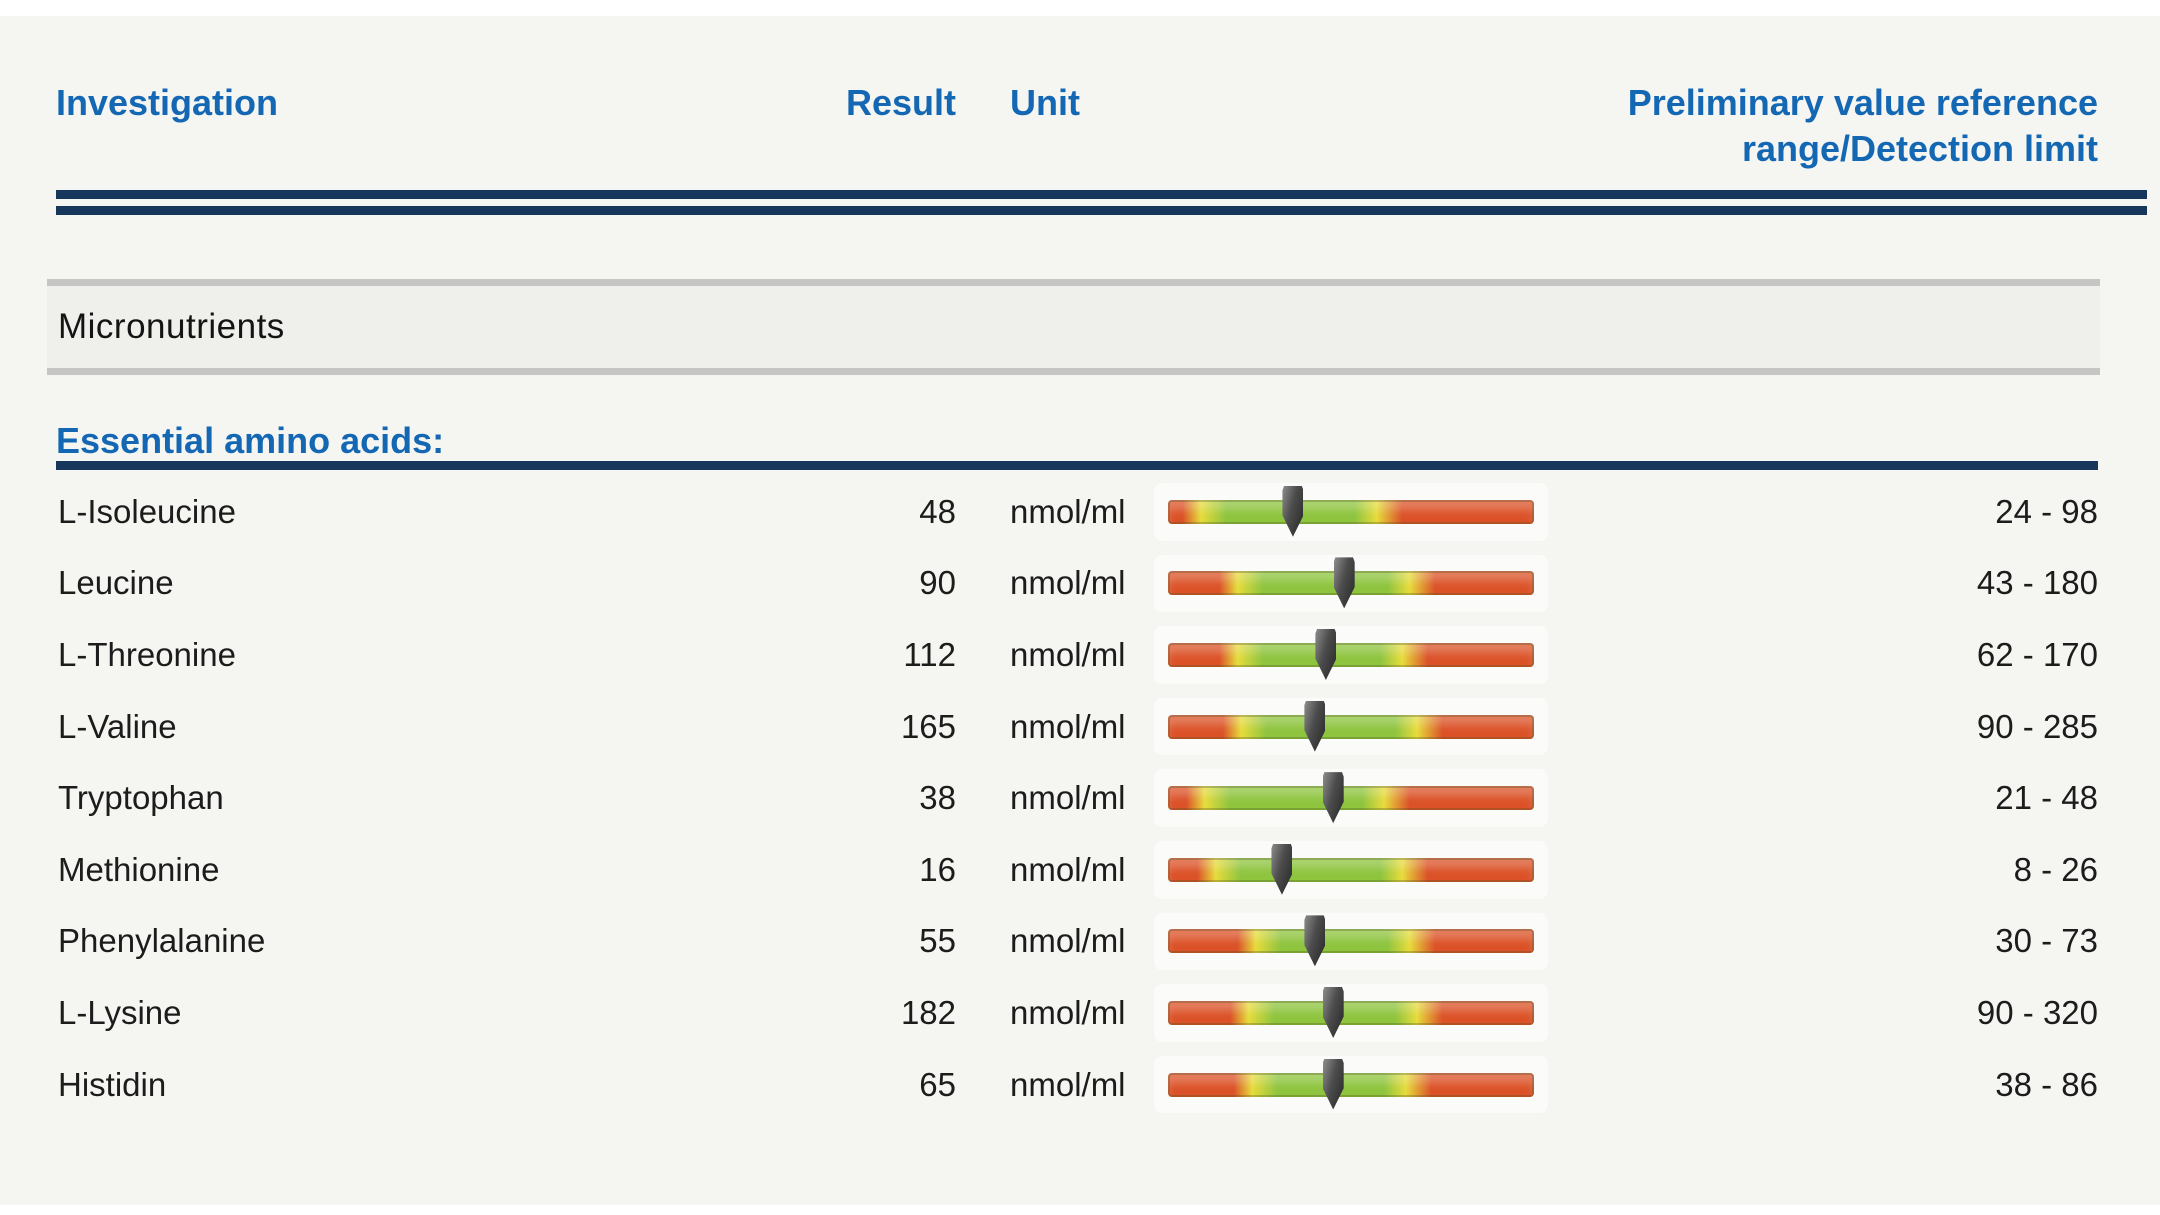 The height and width of the screenshot is (1215, 2160). What do you see at coordinates (1862, 102) in the screenshot?
I see `reference-range-line1: Preliminary value reference` at bounding box center [1862, 102].